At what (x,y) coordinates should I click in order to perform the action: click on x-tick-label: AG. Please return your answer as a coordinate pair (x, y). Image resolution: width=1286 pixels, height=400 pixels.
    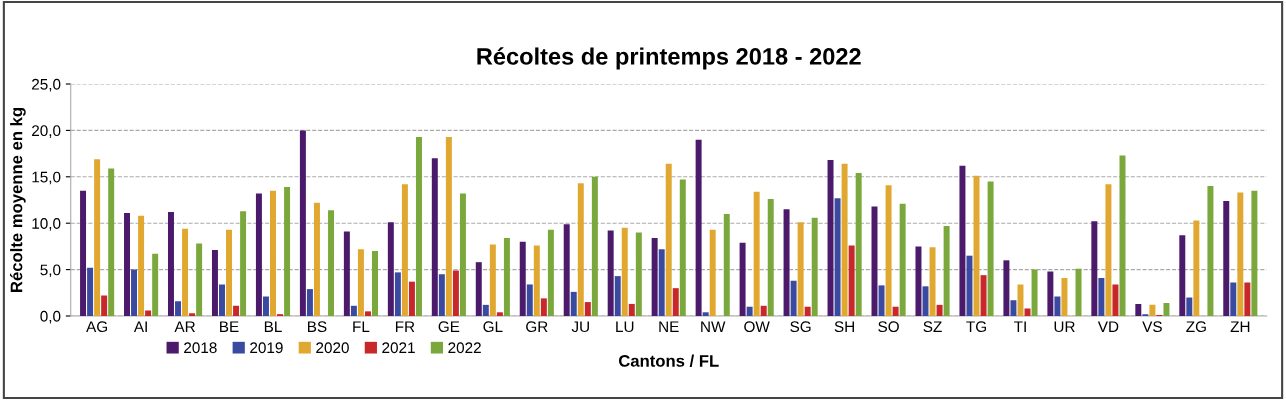
    Looking at the image, I should click on (97, 327).